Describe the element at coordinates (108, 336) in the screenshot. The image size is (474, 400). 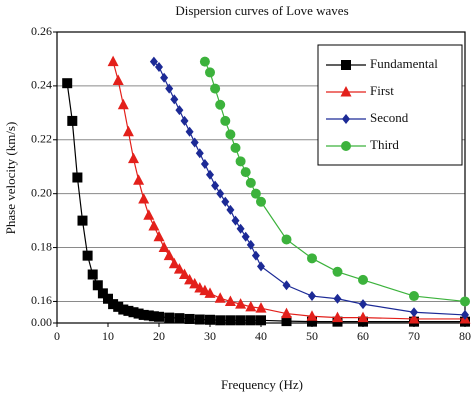
I see `x-tick-label: 10` at that location.